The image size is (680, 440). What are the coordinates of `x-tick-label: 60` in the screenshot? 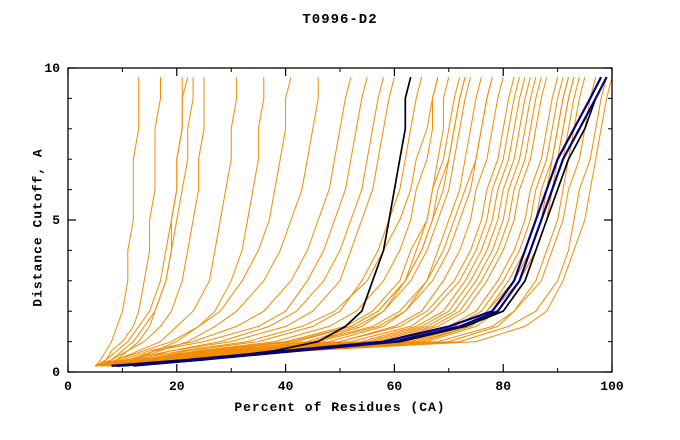 It's located at (395, 386).